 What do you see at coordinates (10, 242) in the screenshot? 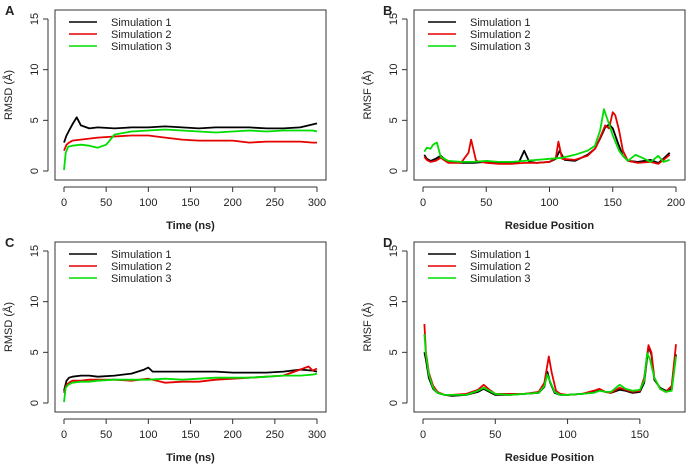
I see `panel-letter: C` at bounding box center [10, 242].